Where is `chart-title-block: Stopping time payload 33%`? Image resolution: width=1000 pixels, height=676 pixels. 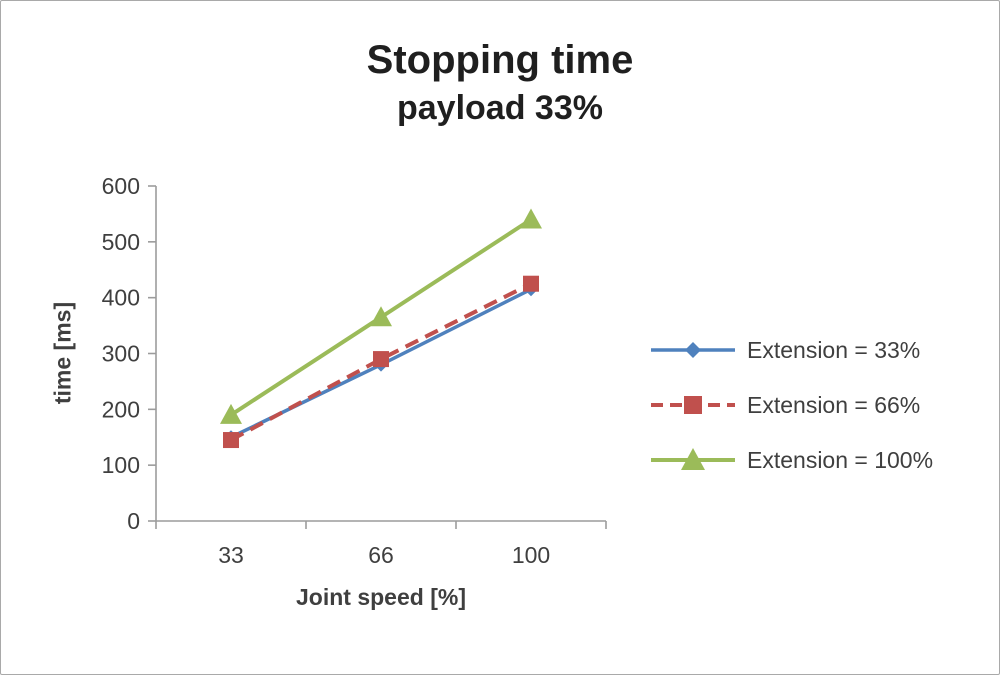 chart-title-block: Stopping time payload 33% is located at coordinates (500, 83).